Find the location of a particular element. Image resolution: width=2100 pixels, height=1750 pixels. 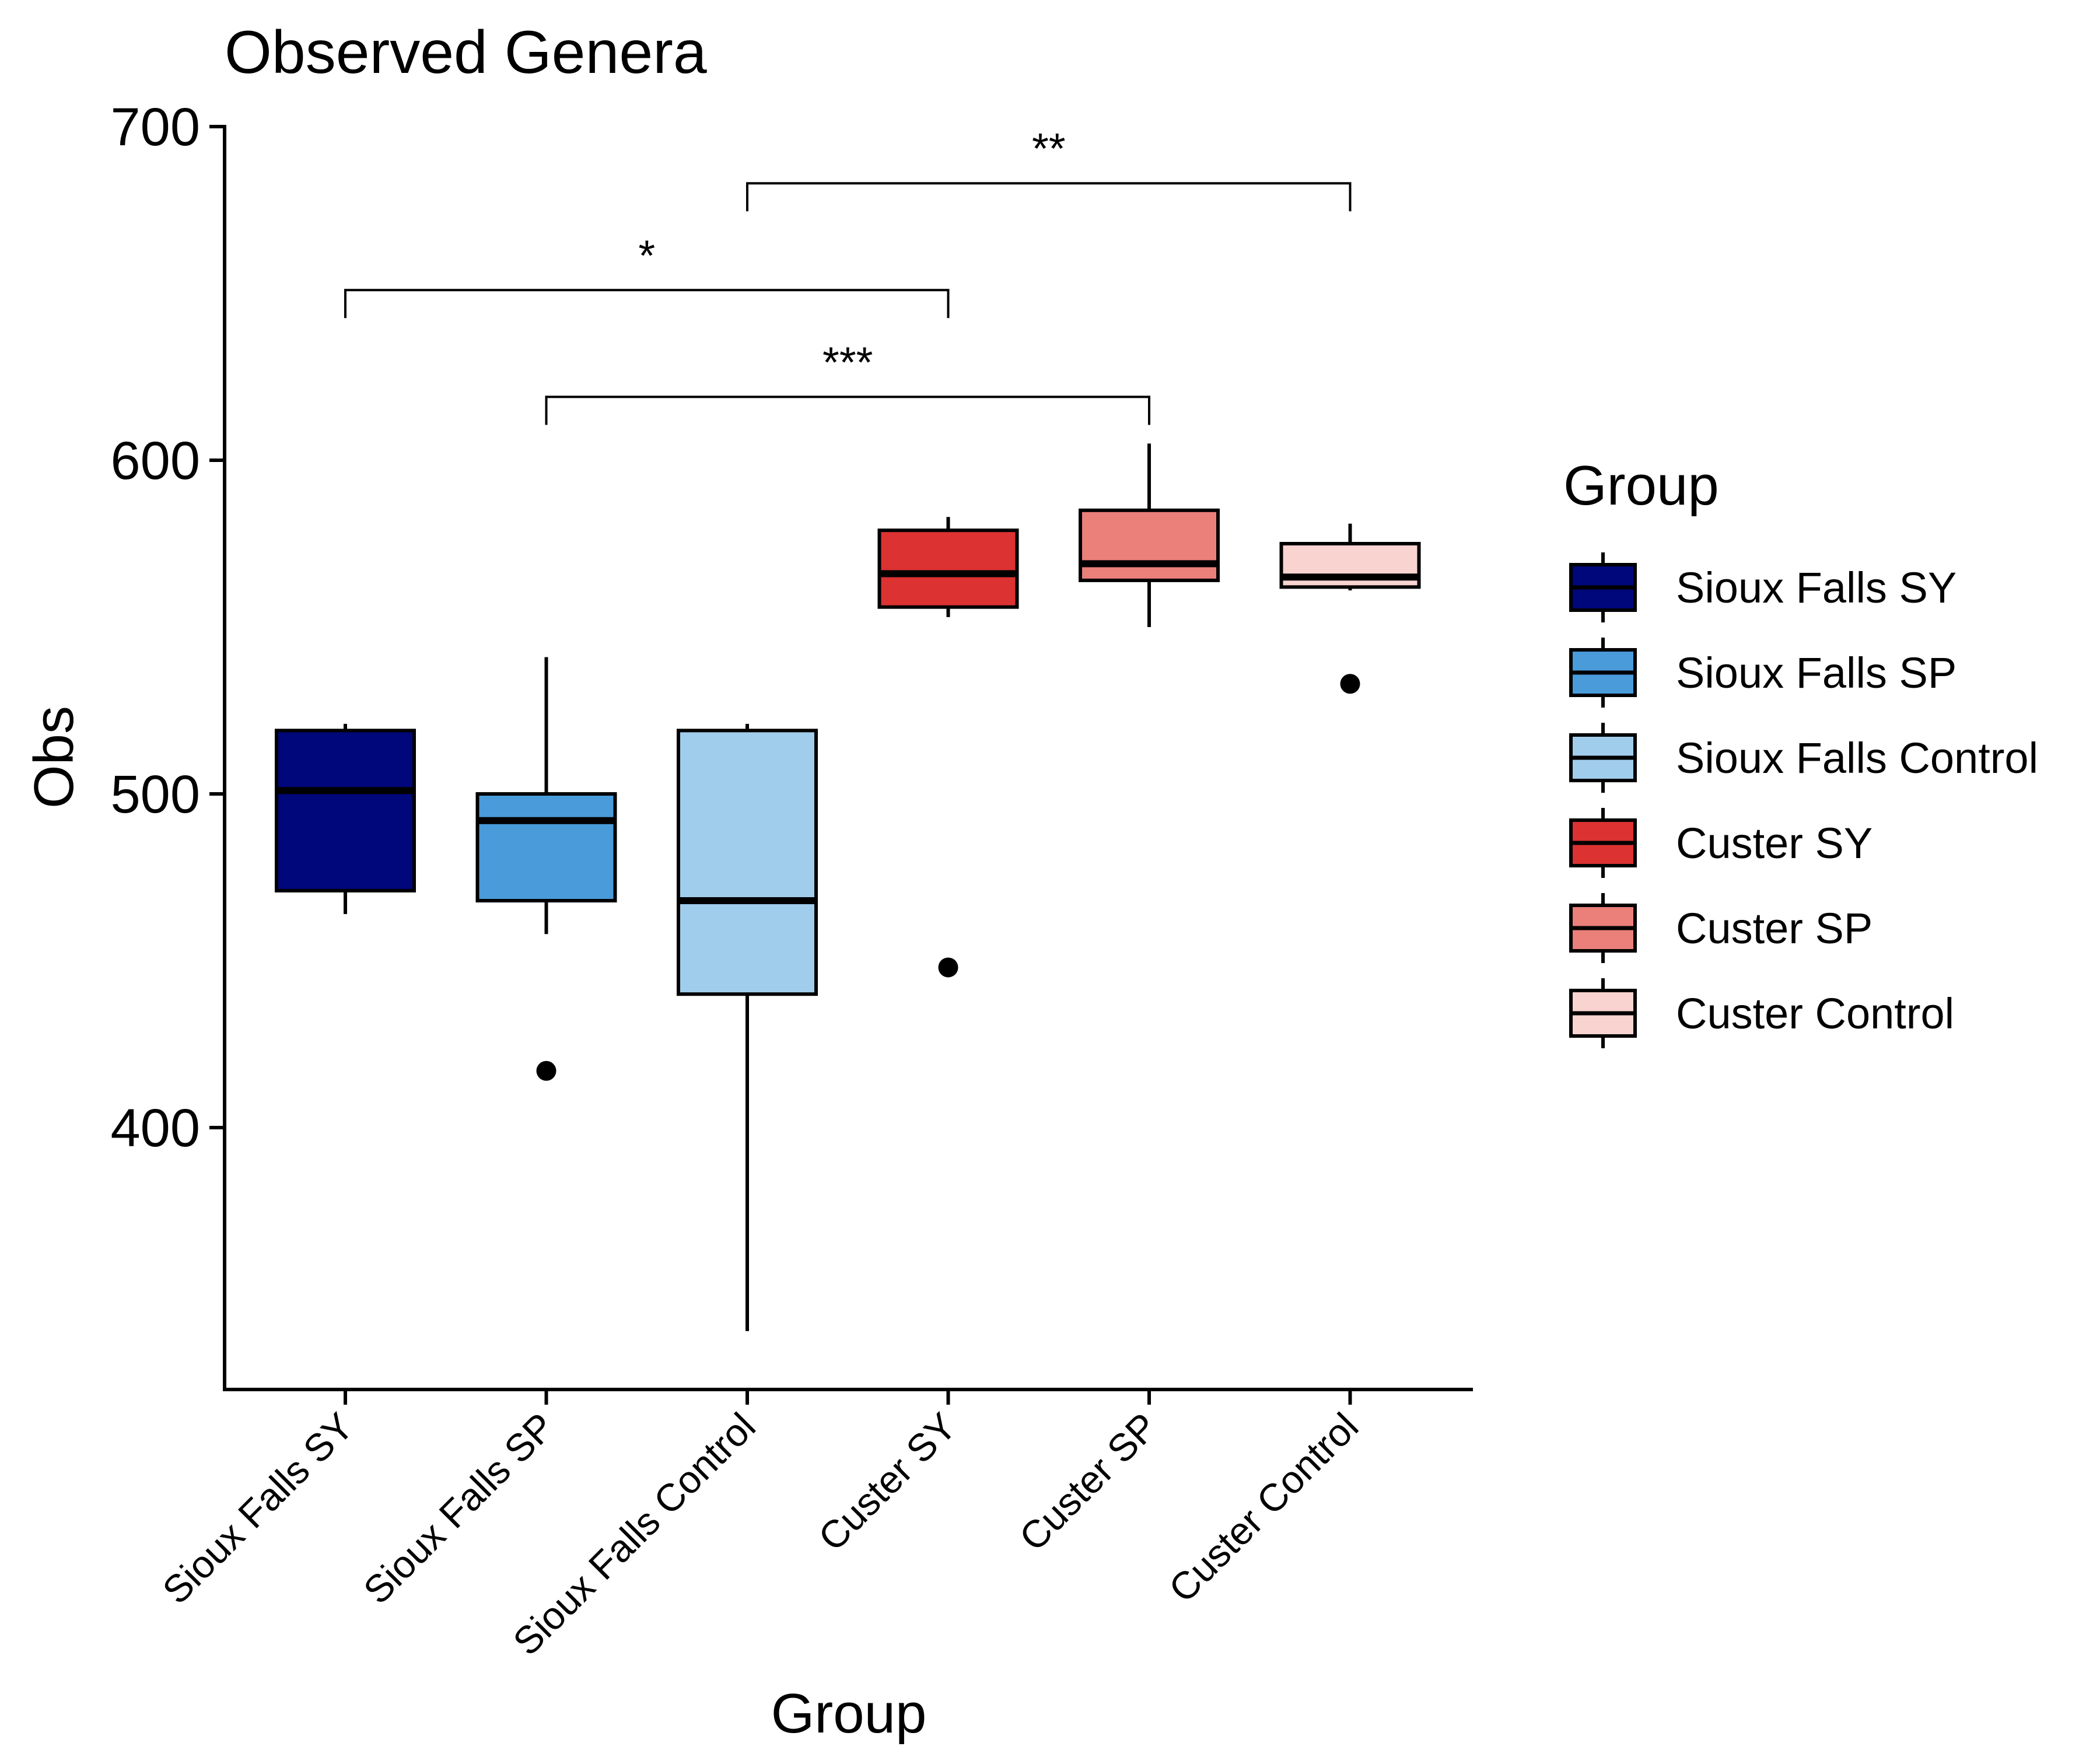

box-custer-sy is located at coordinates (948, 747).